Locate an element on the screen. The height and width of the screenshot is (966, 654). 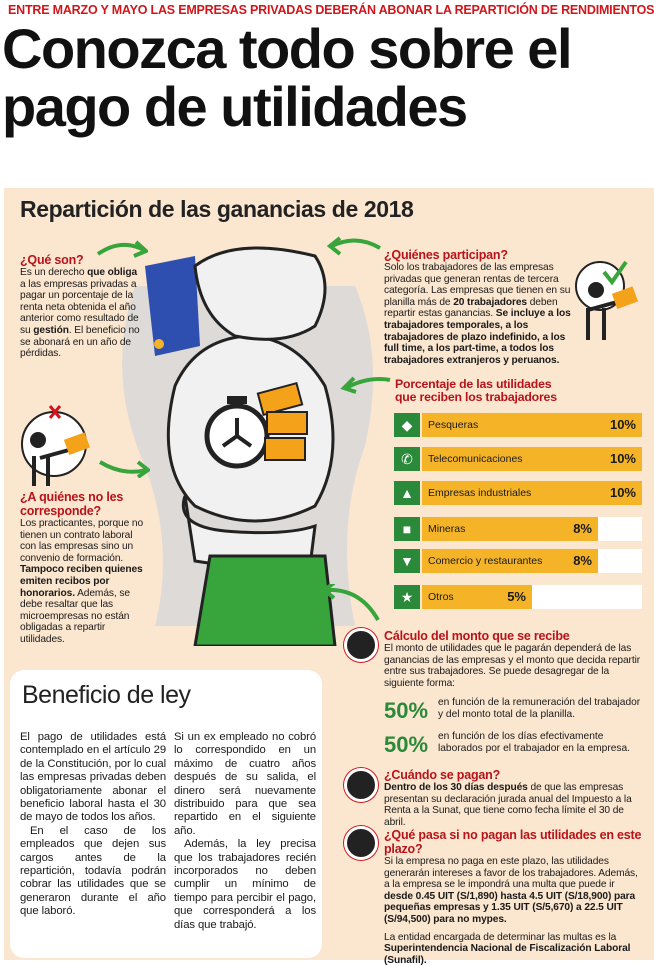
sector-label: Empresas industriales is located at coordinates (480, 493).